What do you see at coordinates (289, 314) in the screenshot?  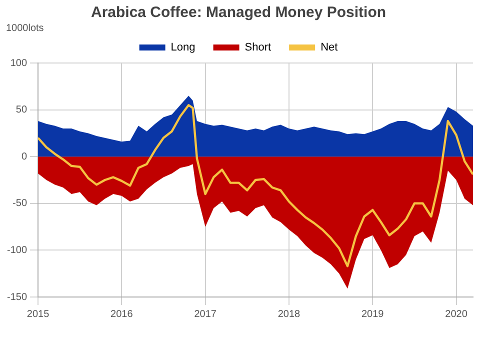 I see `x-tick-label: 2018` at bounding box center [289, 314].